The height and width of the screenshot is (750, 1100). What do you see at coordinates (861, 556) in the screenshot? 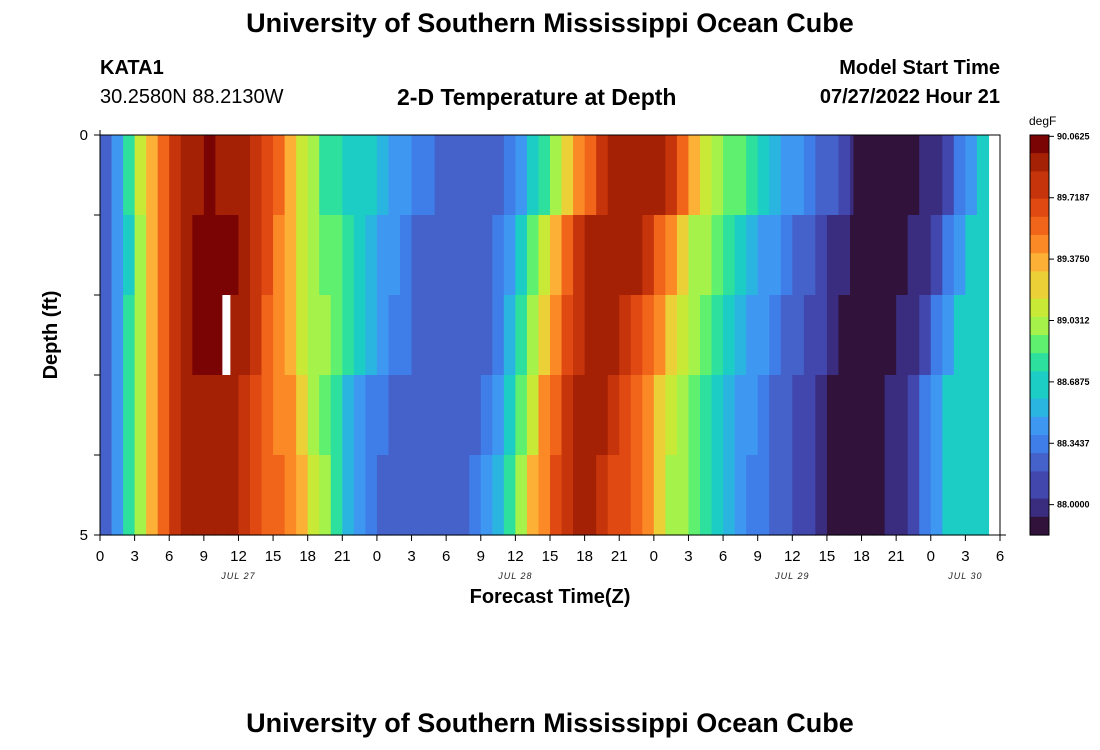
I see `x-tick-label: 18` at bounding box center [861, 556].